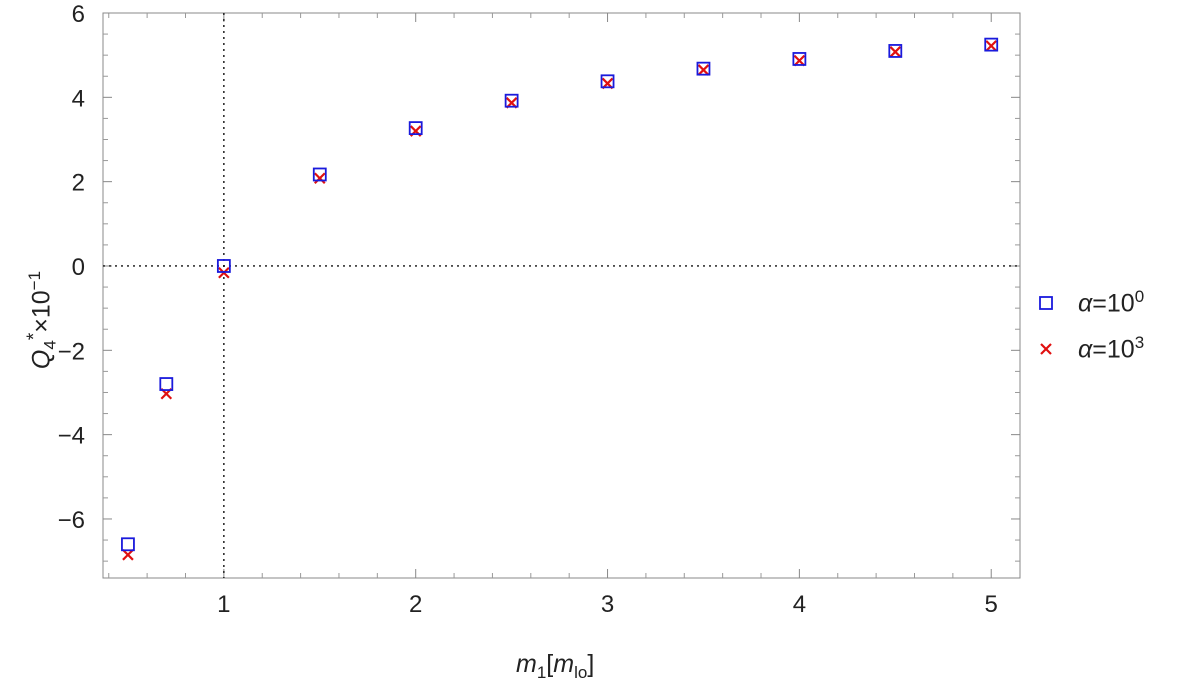 This screenshot has width=1200, height=685. I want to click on y-tick-label: 0, so click(78, 267).